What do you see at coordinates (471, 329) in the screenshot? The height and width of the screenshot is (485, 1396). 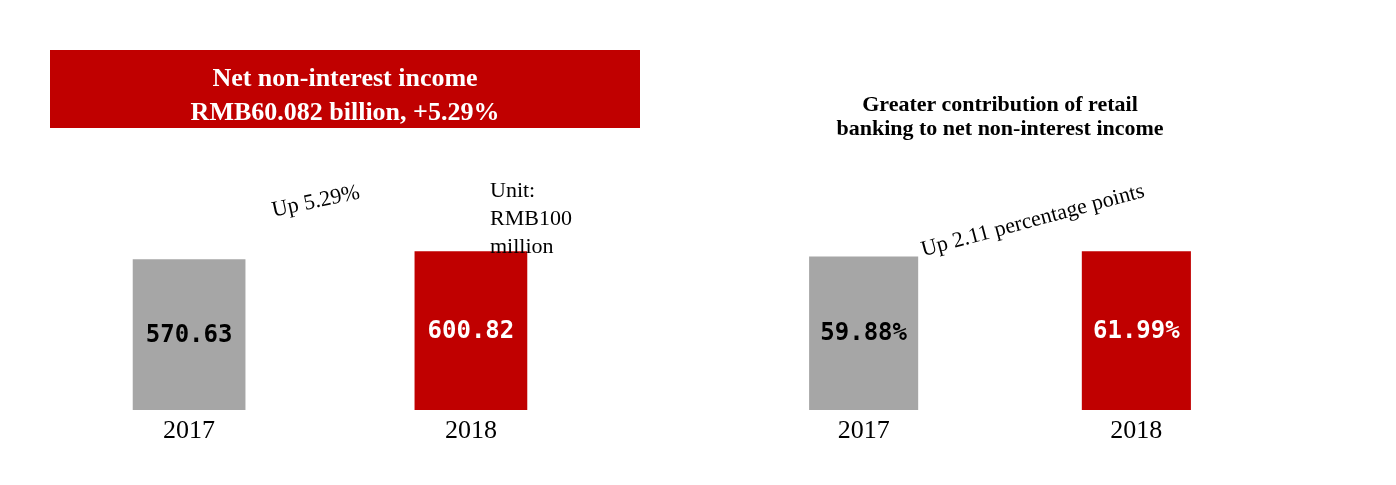 I see `data-label: 600.82` at bounding box center [471, 329].